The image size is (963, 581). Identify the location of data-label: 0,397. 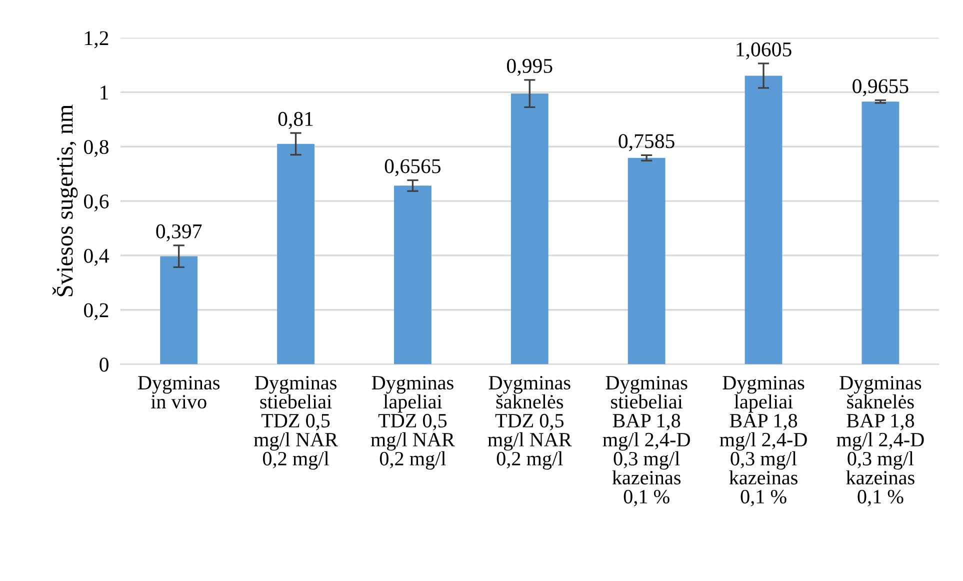
(179, 233).